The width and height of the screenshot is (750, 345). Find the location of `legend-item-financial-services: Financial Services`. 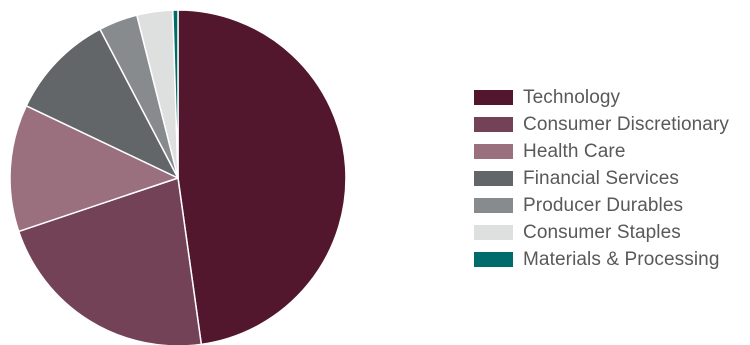

legend-item-financial-services: Financial Services is located at coordinates (601, 178).